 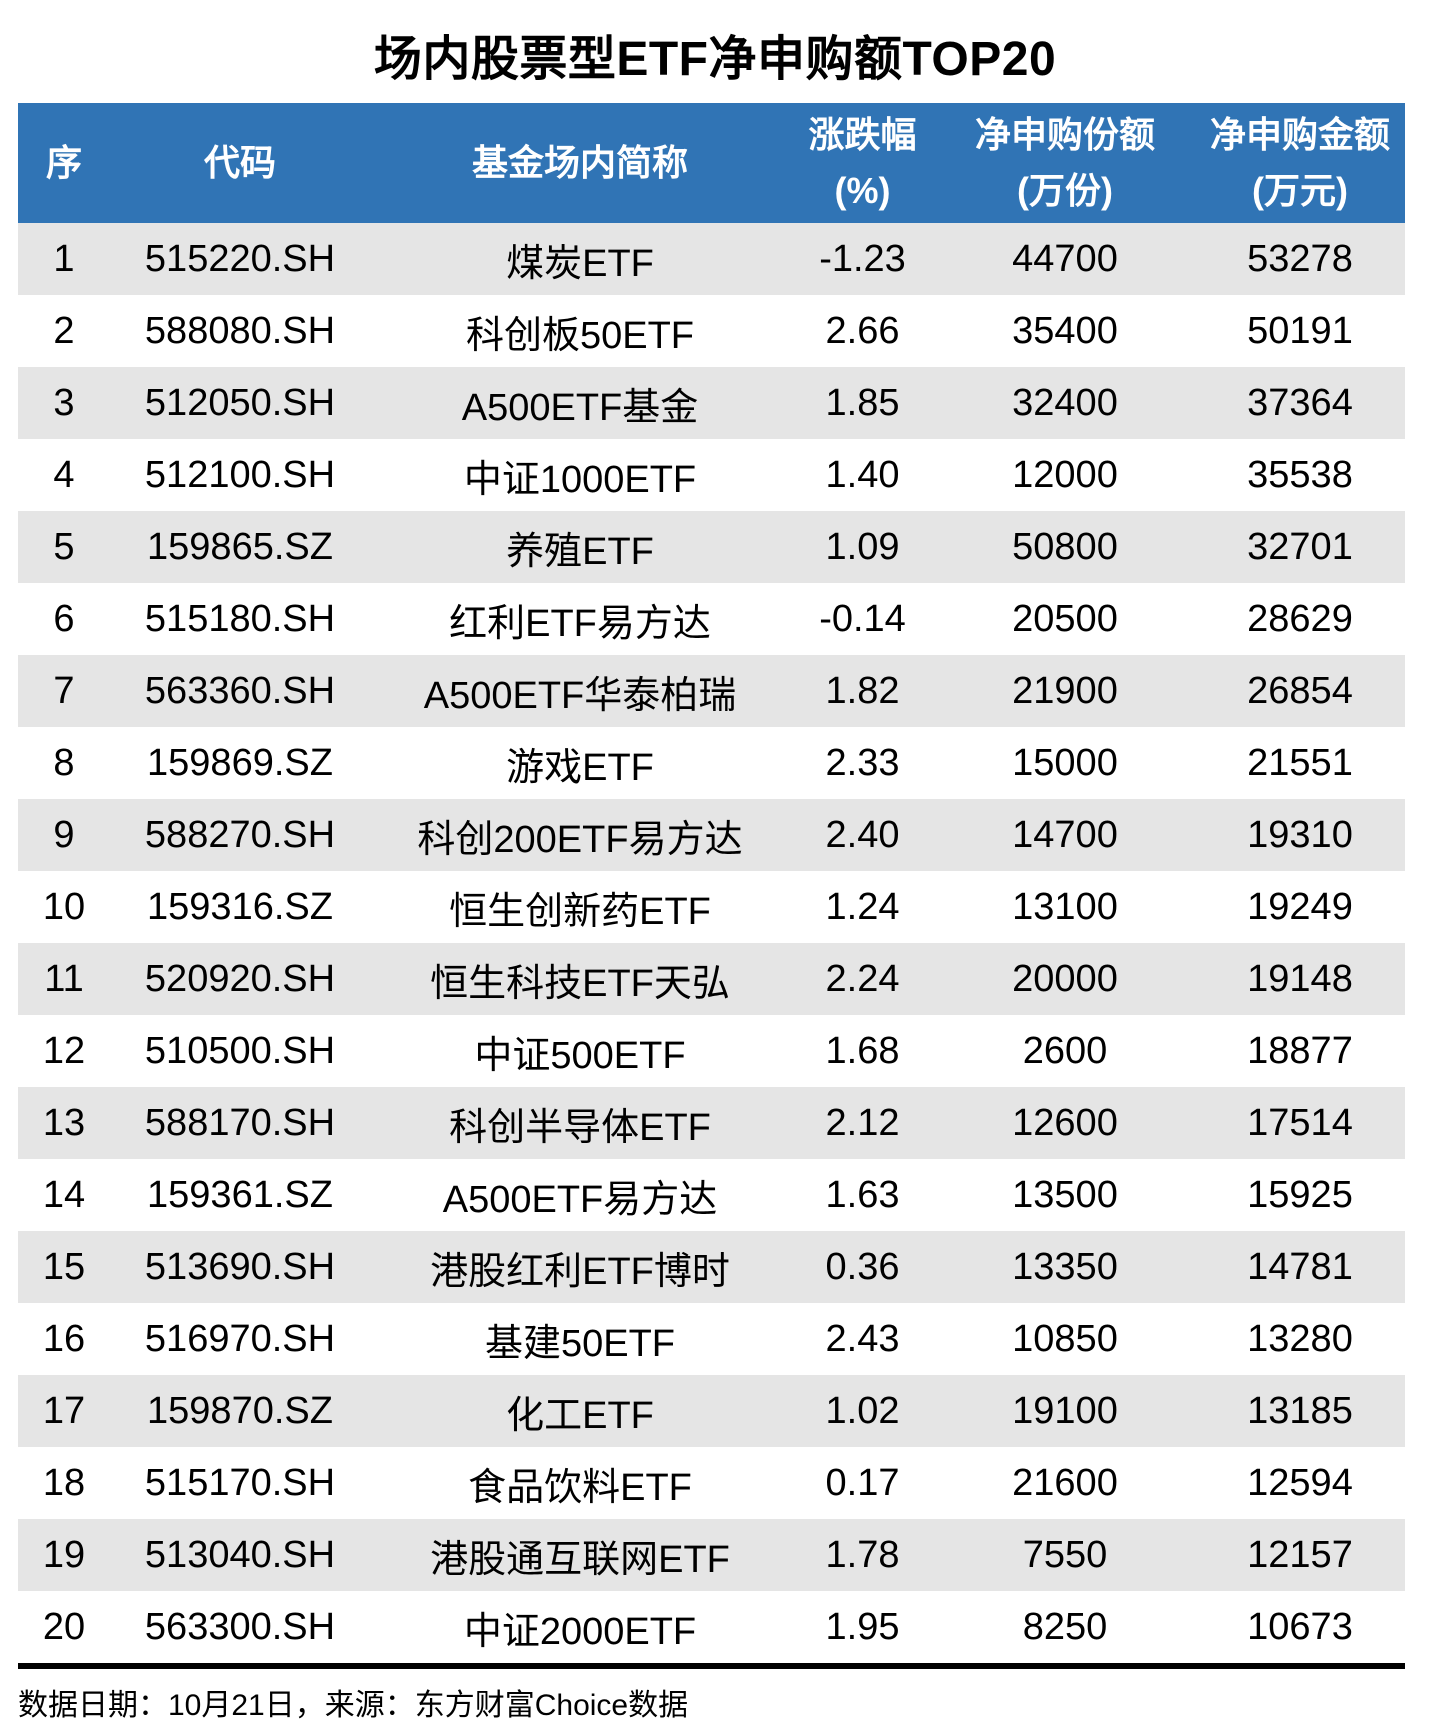 I want to click on cell-name: 养殖ETF, so click(x=580, y=551).